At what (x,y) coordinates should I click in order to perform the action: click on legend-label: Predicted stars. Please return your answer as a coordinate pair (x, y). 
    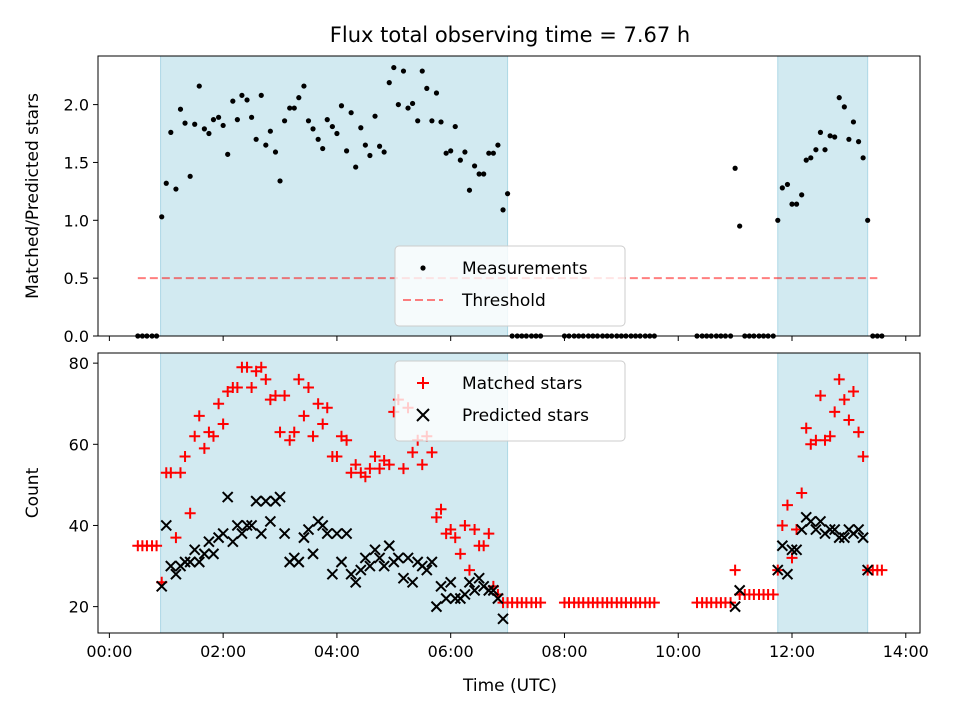
    Looking at the image, I should click on (525, 416).